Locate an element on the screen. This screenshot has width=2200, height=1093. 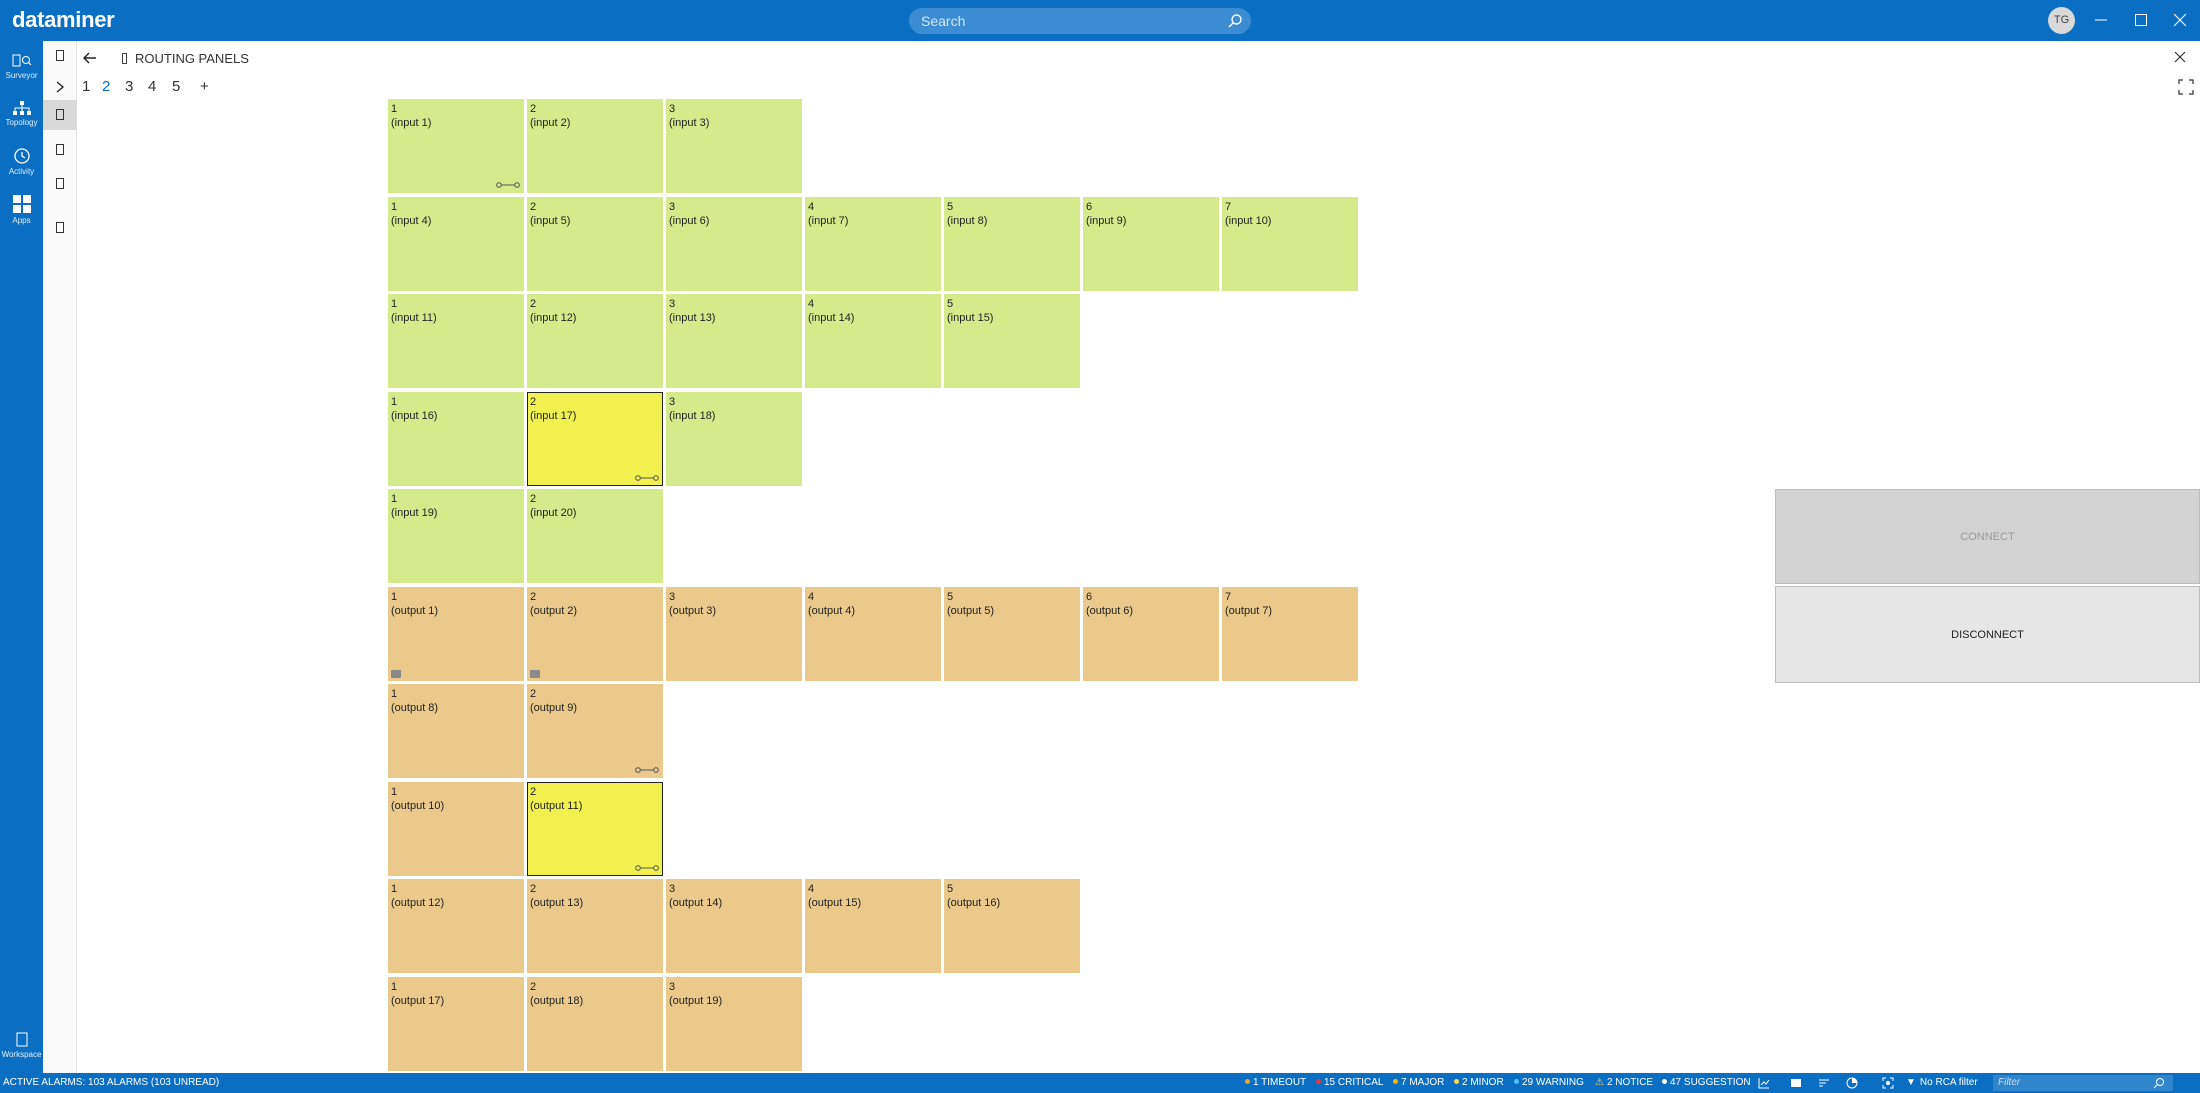
input-button: 4 (input 7) is located at coordinates (873, 244).